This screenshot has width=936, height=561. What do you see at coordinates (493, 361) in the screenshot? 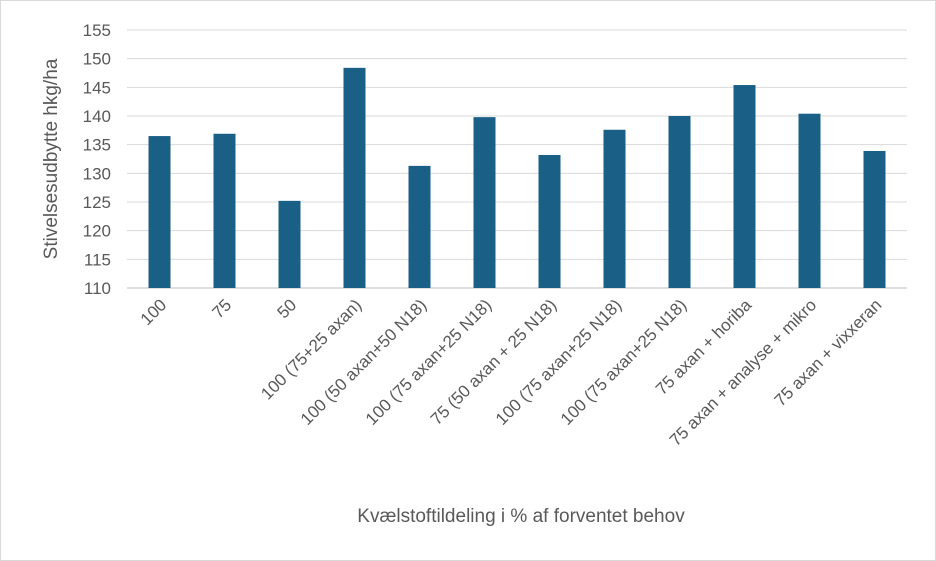
I see `x-tick-label: 75 (50 axan + 25 N18)` at bounding box center [493, 361].